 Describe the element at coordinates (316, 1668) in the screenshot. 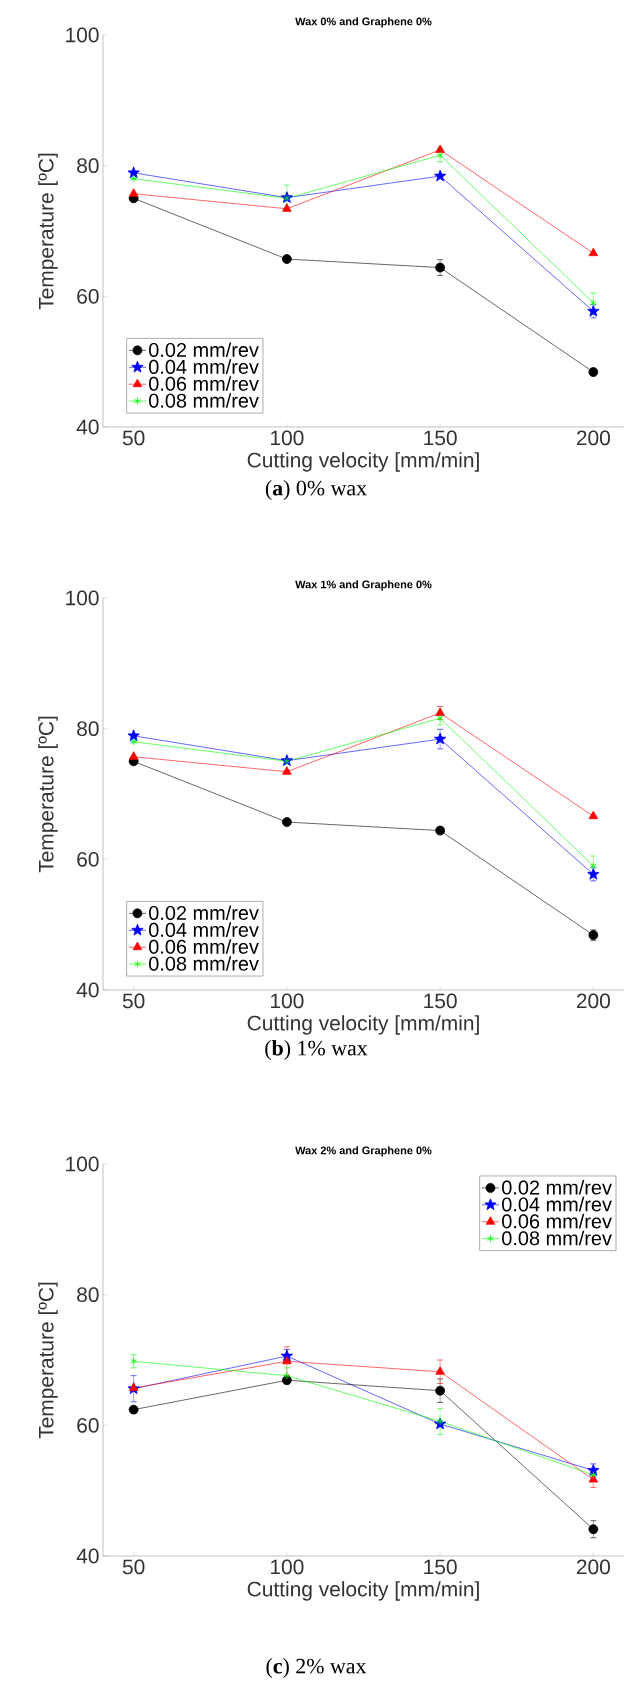

I see `text: (c) 2% wax` at that location.